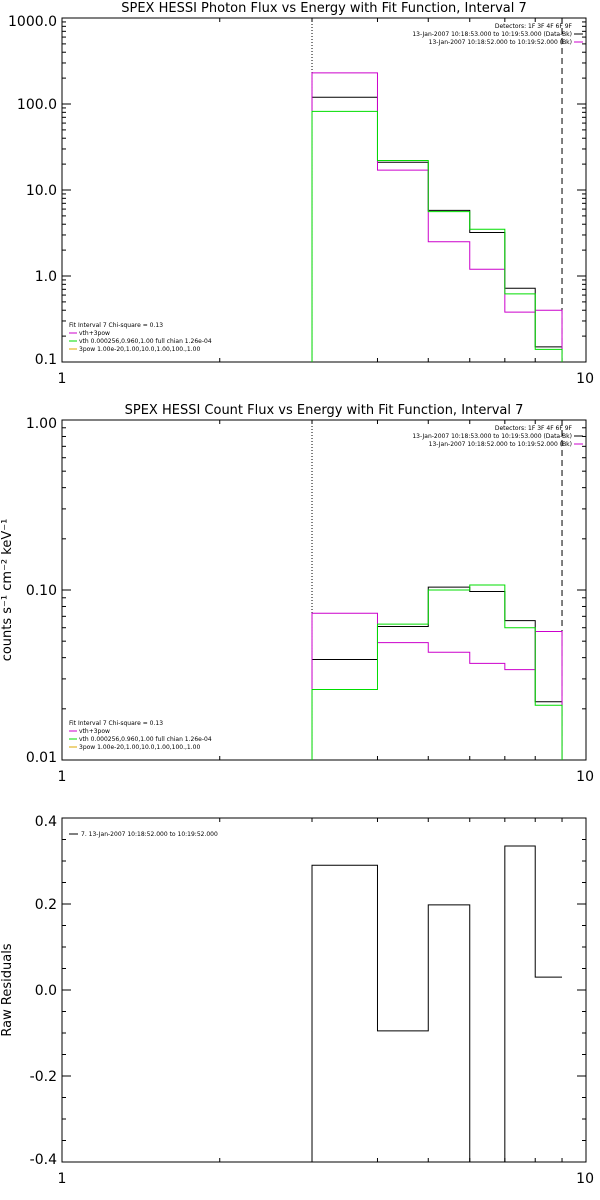  I want to click on plot-2-ytick-label: -0.2, so click(43, 1077).